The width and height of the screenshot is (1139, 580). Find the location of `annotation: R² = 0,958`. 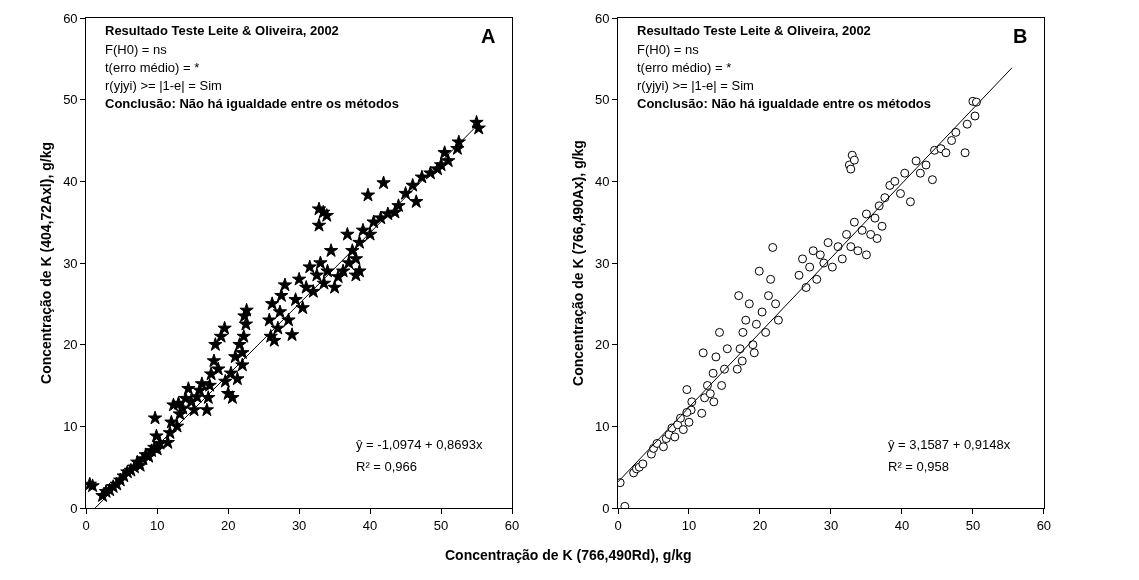

annotation: R² = 0,958 is located at coordinates (919, 466).